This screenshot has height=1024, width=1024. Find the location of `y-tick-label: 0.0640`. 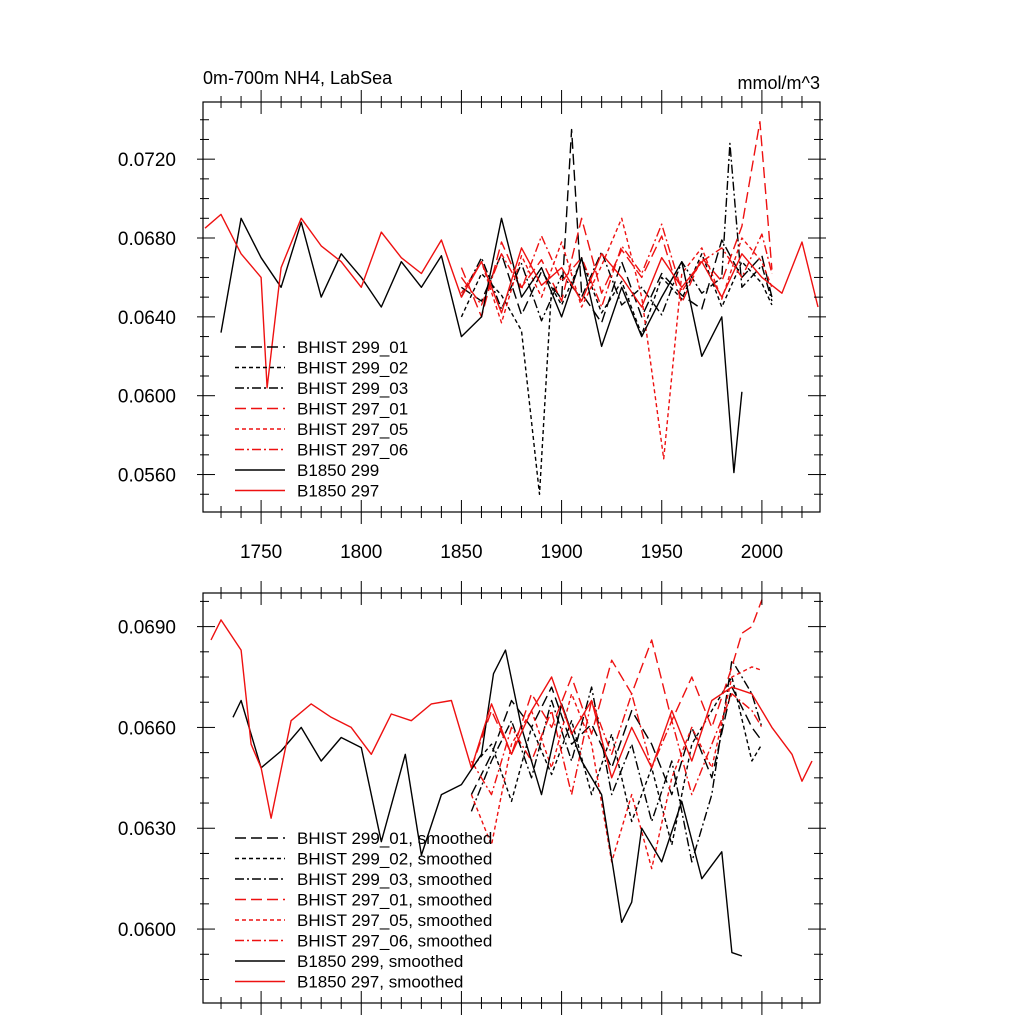

y-tick-label: 0.0640 is located at coordinates (147, 318).